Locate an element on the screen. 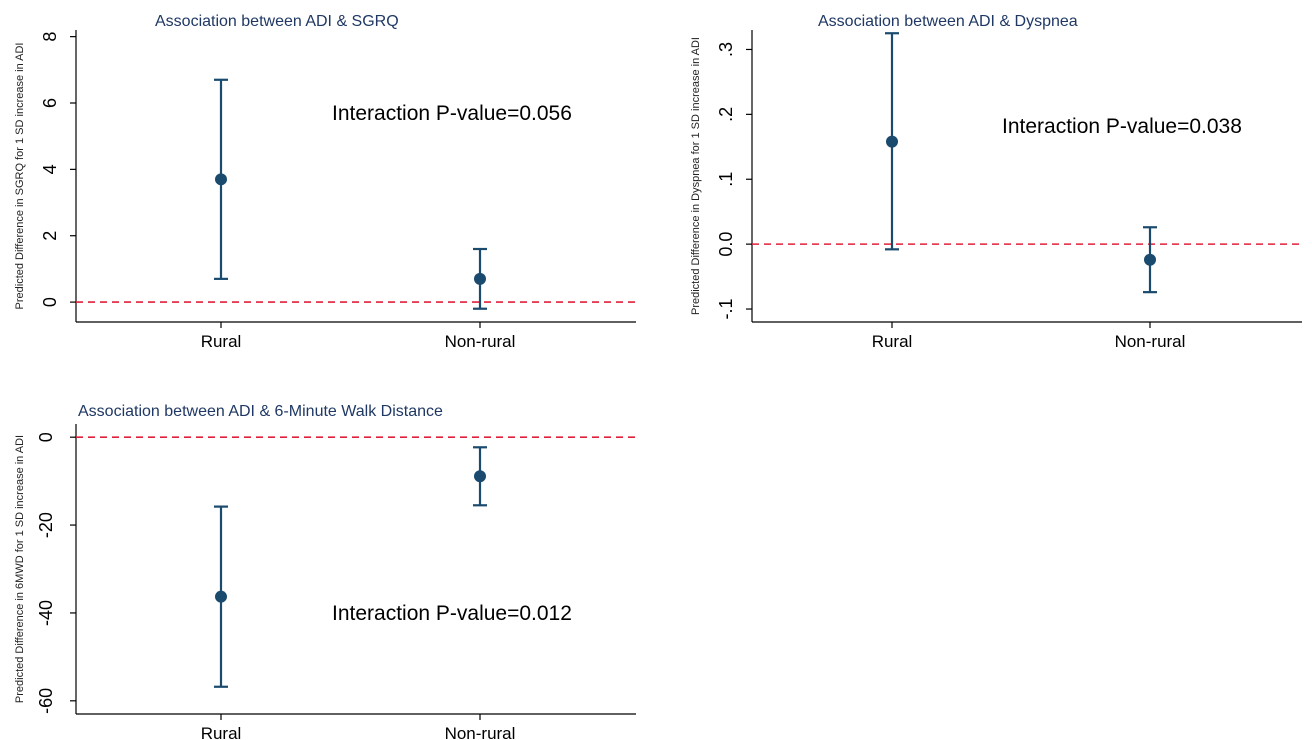 This screenshot has width=1312, height=740. y-tick-label: 0.0 is located at coordinates (726, 244).